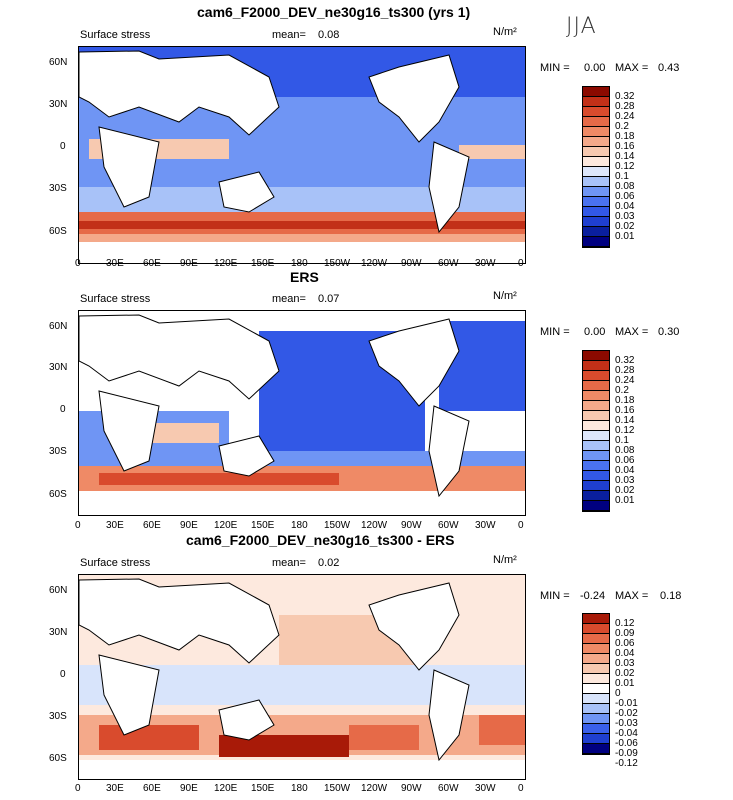 This screenshot has height=800, width=733. Describe the element at coordinates (299, 788) in the screenshot. I see `p3-lon-180: 180` at that location.